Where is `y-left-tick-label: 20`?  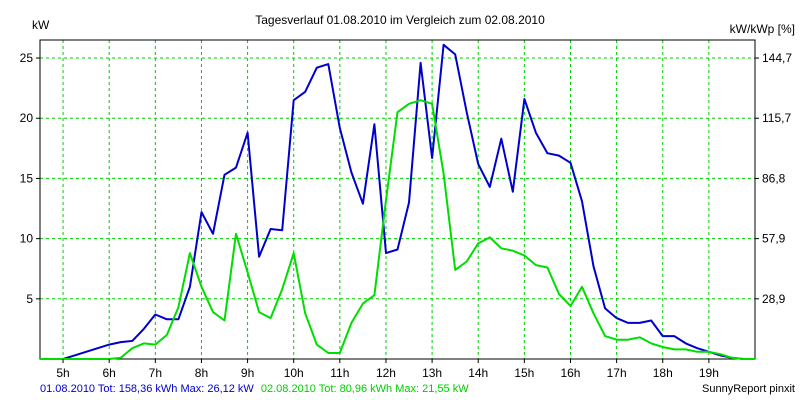 y-left-tick-label: 20 is located at coordinates (27, 118).